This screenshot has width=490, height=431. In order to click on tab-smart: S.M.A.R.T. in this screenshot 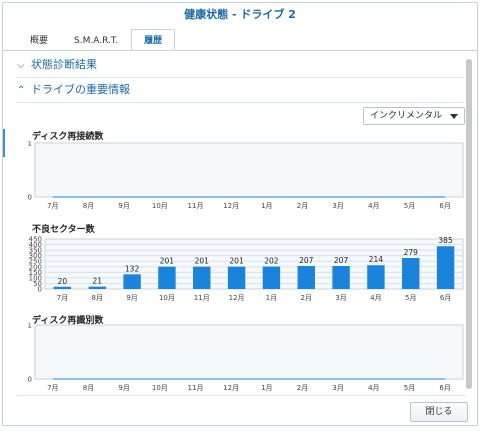, I will do `click(96, 41)`.